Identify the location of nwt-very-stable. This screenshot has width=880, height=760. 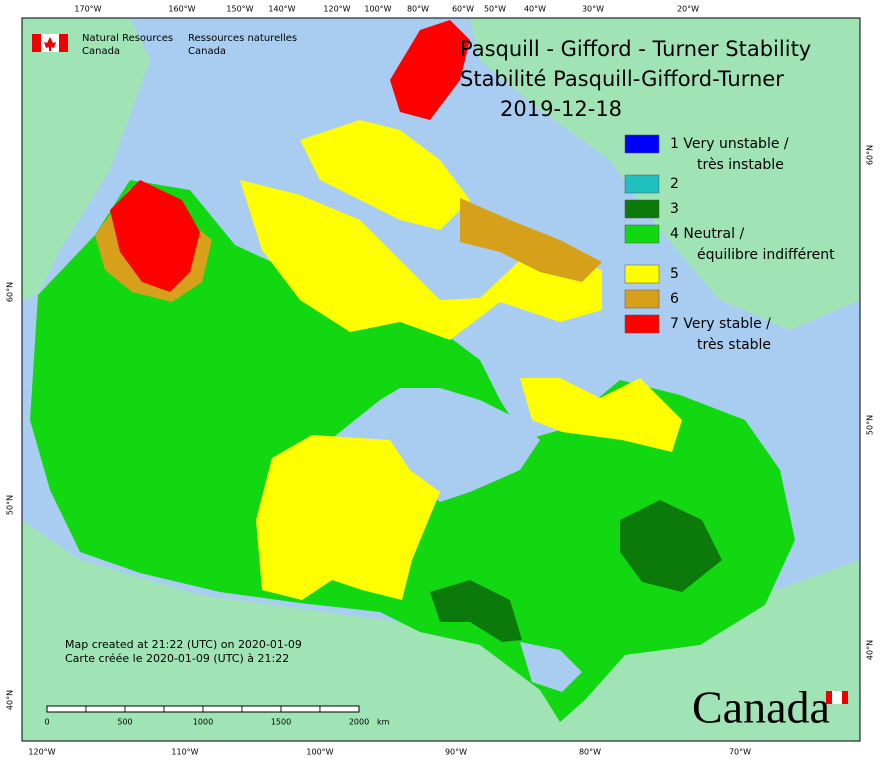
(155, 236).